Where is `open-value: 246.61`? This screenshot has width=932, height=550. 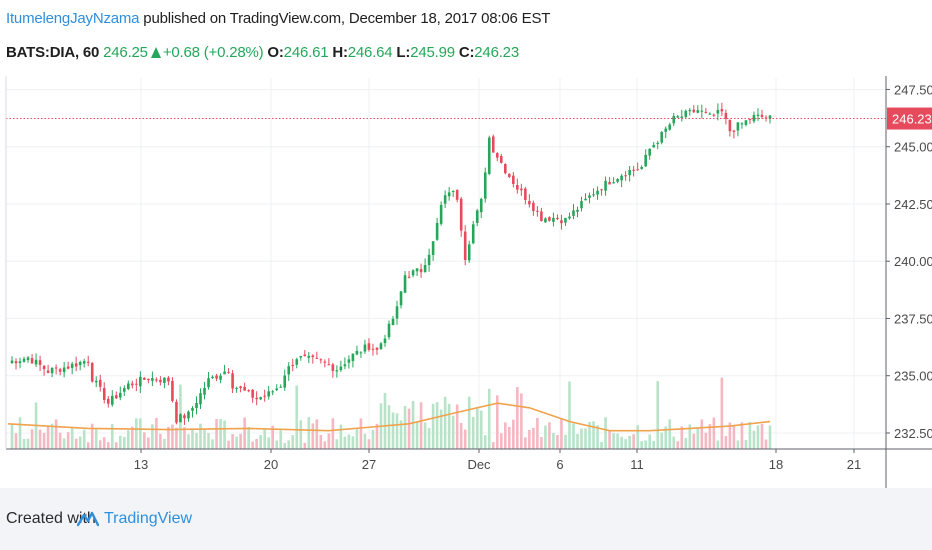
open-value: 246.61 is located at coordinates (306, 52).